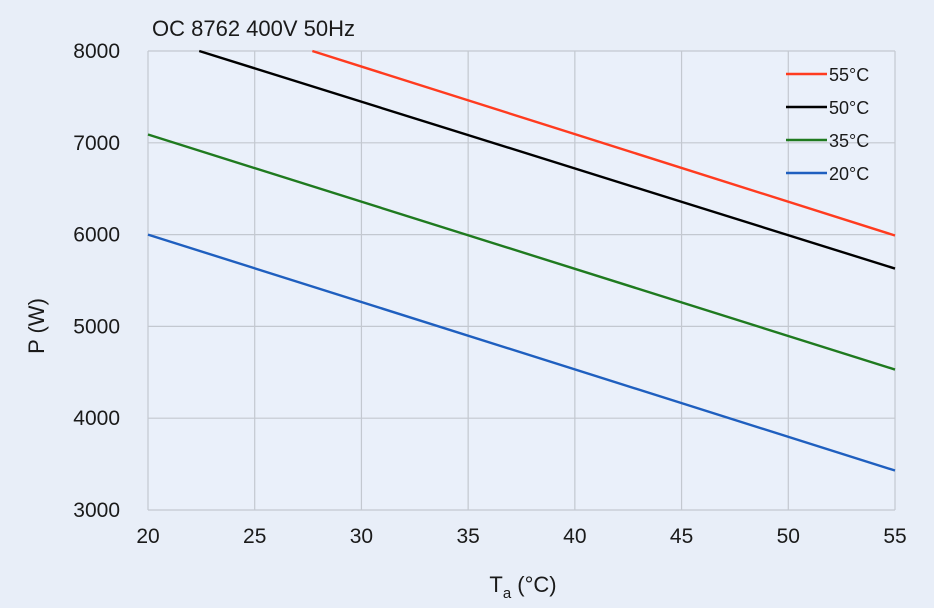 The height and width of the screenshot is (608, 934). Describe the element at coordinates (96, 235) in the screenshot. I see `y-tick-label: 6000` at that location.